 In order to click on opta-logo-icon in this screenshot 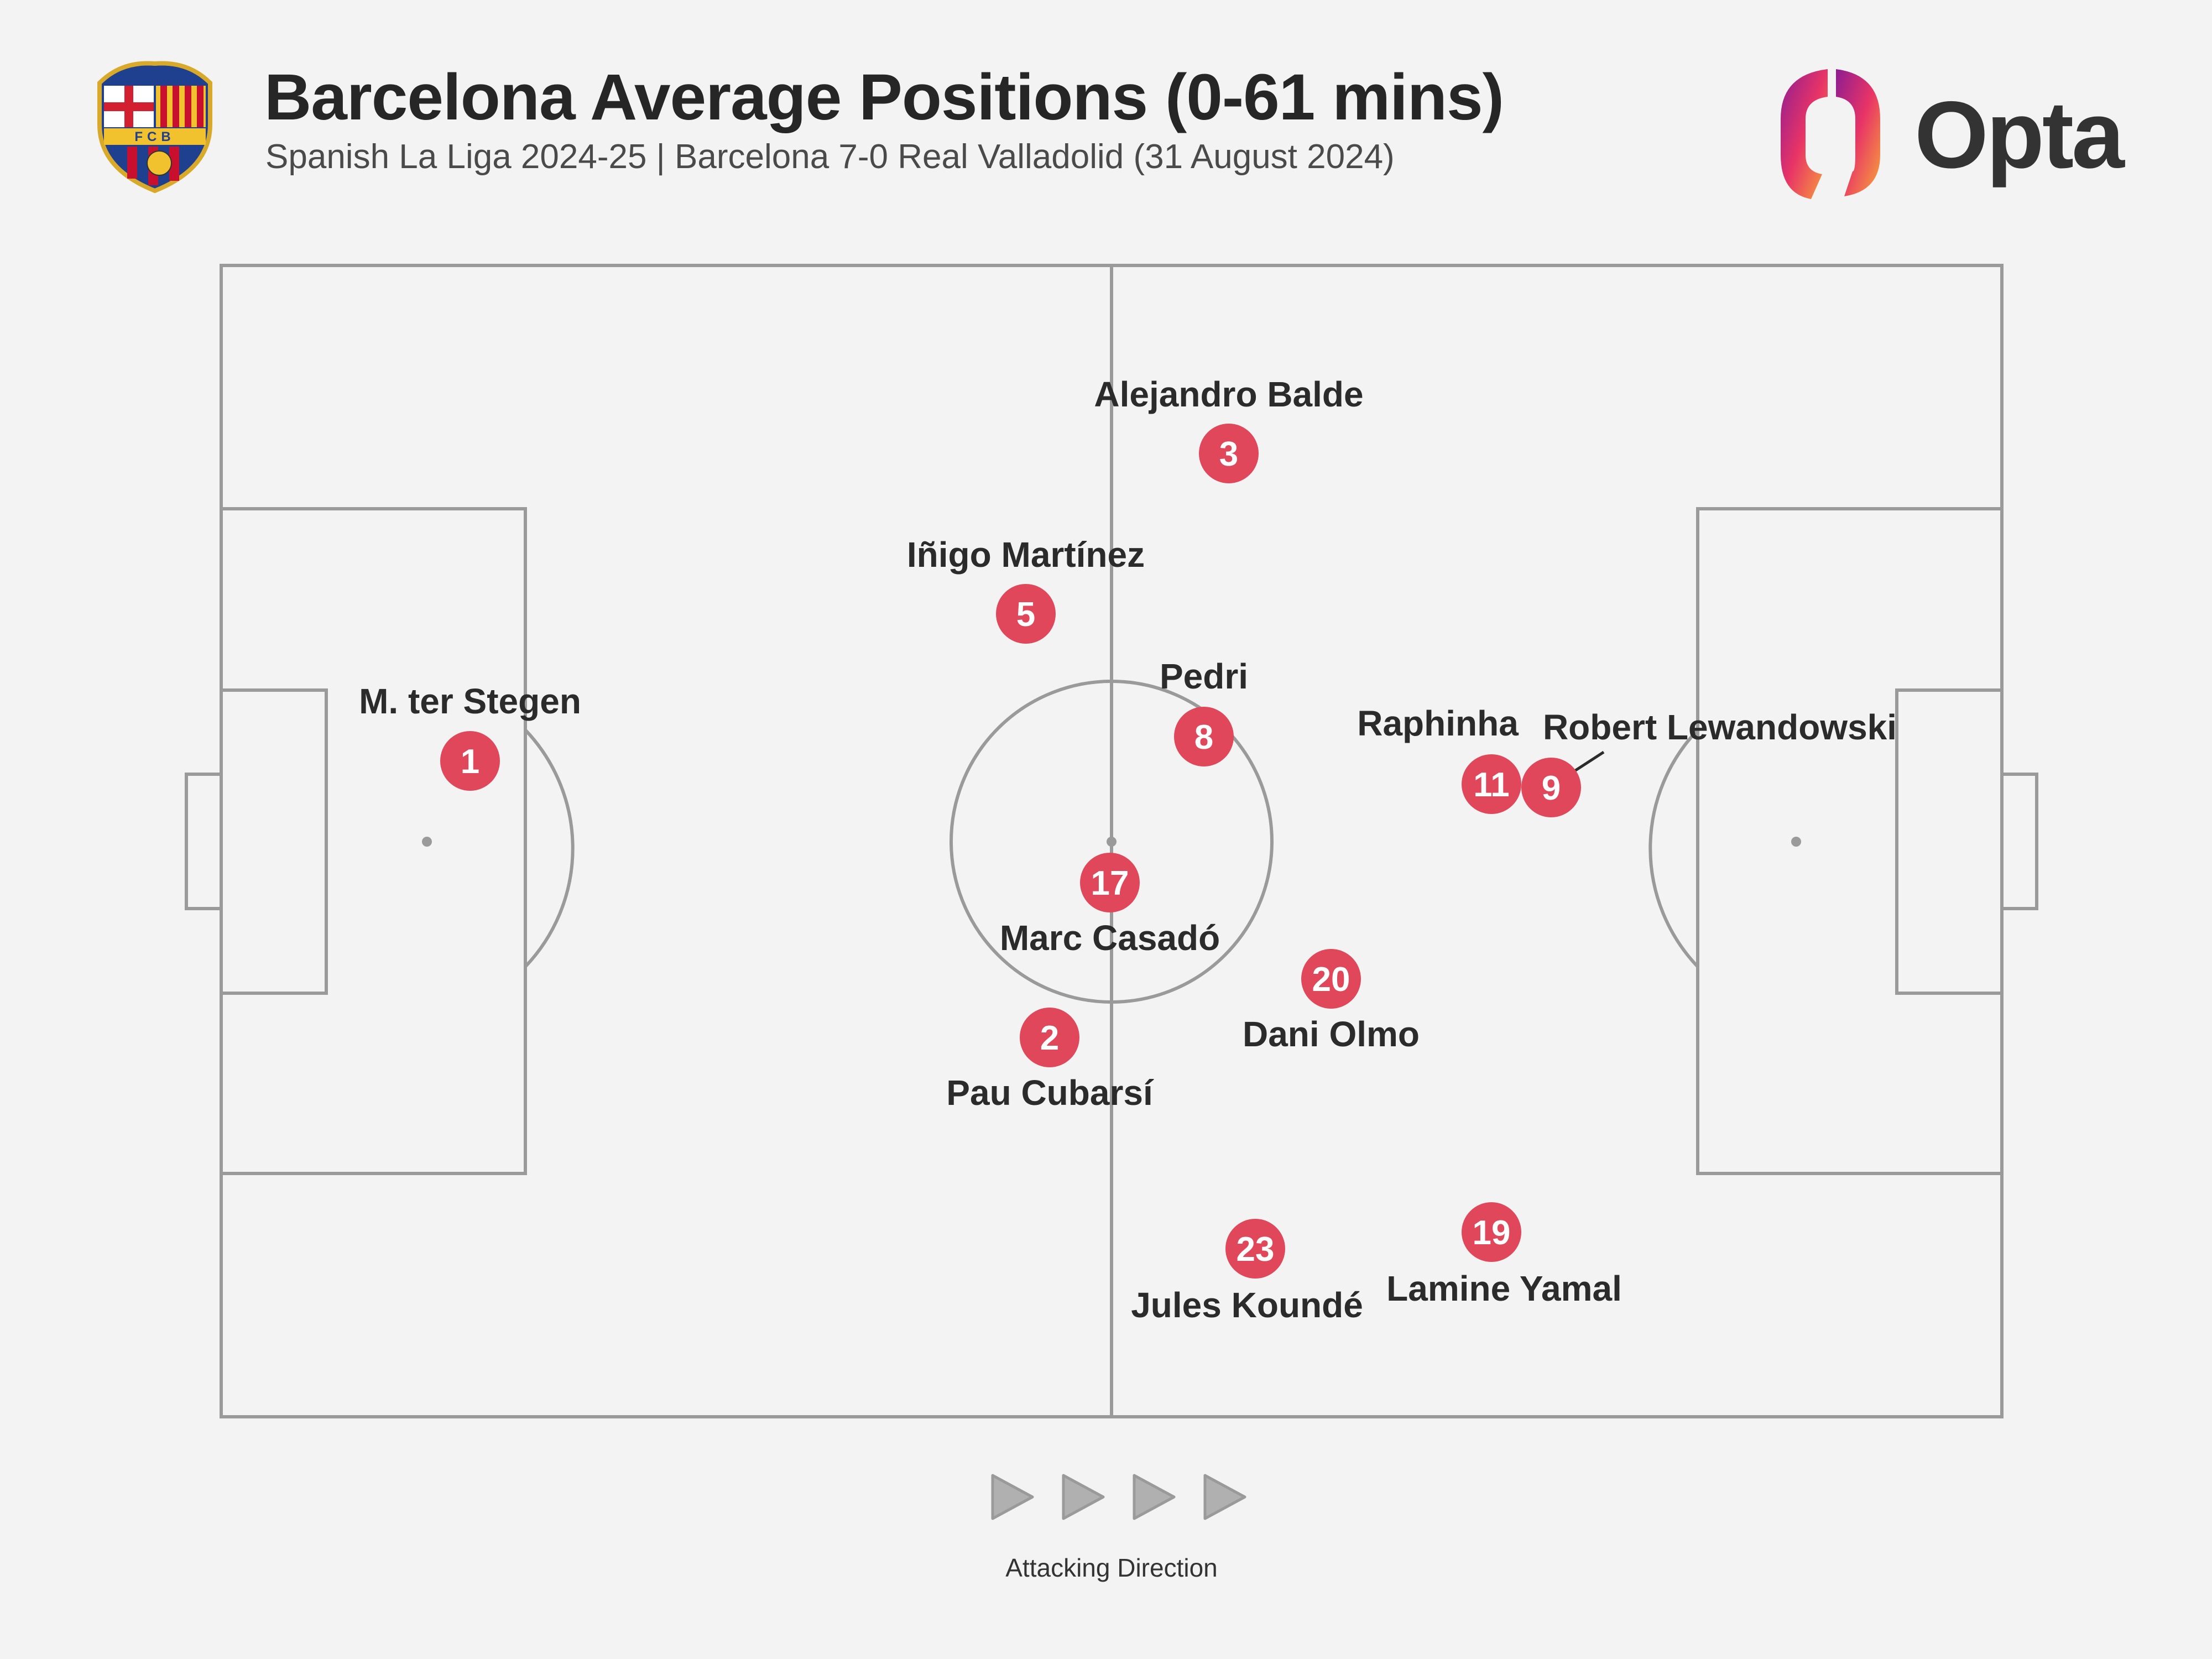, I will do `click(1831, 134)`.